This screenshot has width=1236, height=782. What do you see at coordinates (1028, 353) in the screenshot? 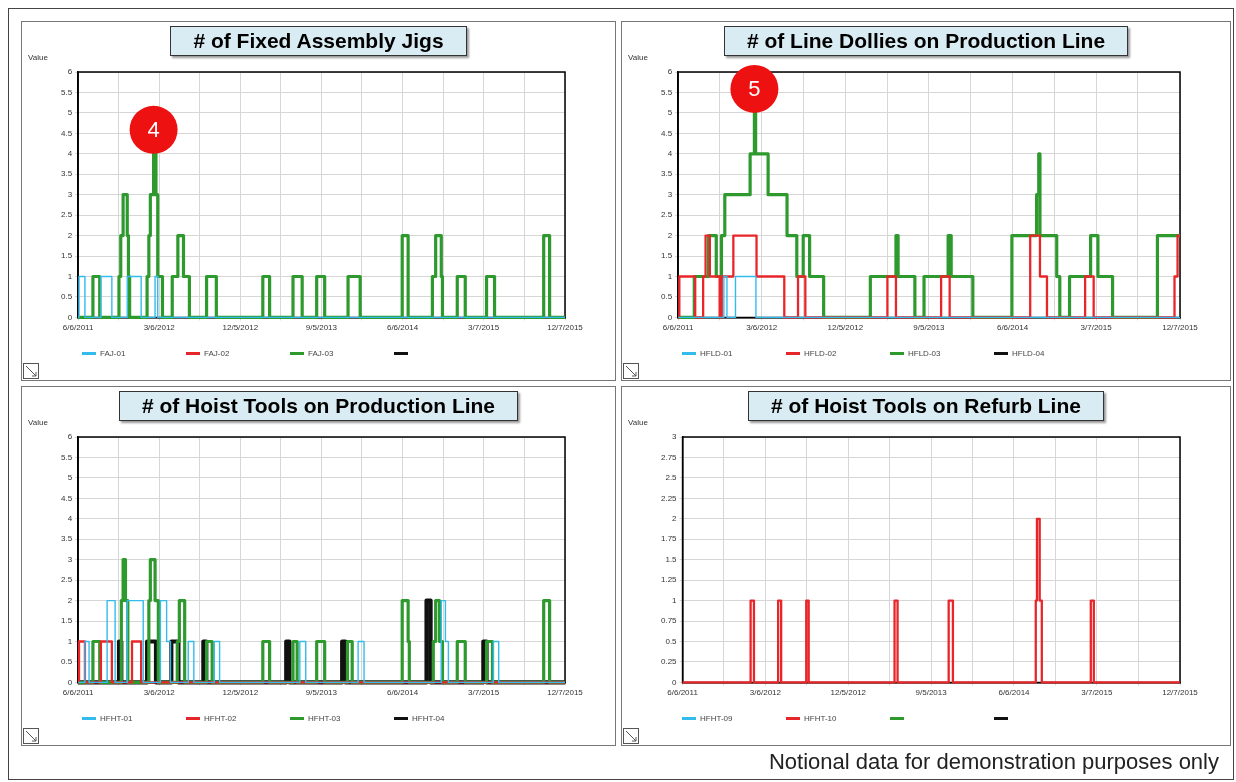
I see `legend-label: HFLD-04` at bounding box center [1028, 353].